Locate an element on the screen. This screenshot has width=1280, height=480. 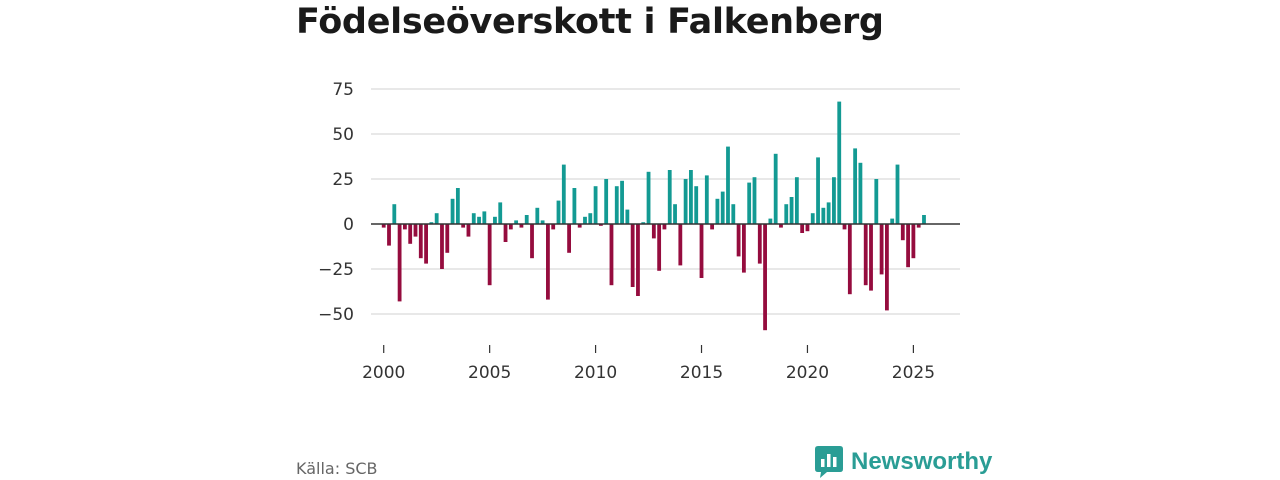
y-tick-label: −50 is located at coordinates (336, 315).